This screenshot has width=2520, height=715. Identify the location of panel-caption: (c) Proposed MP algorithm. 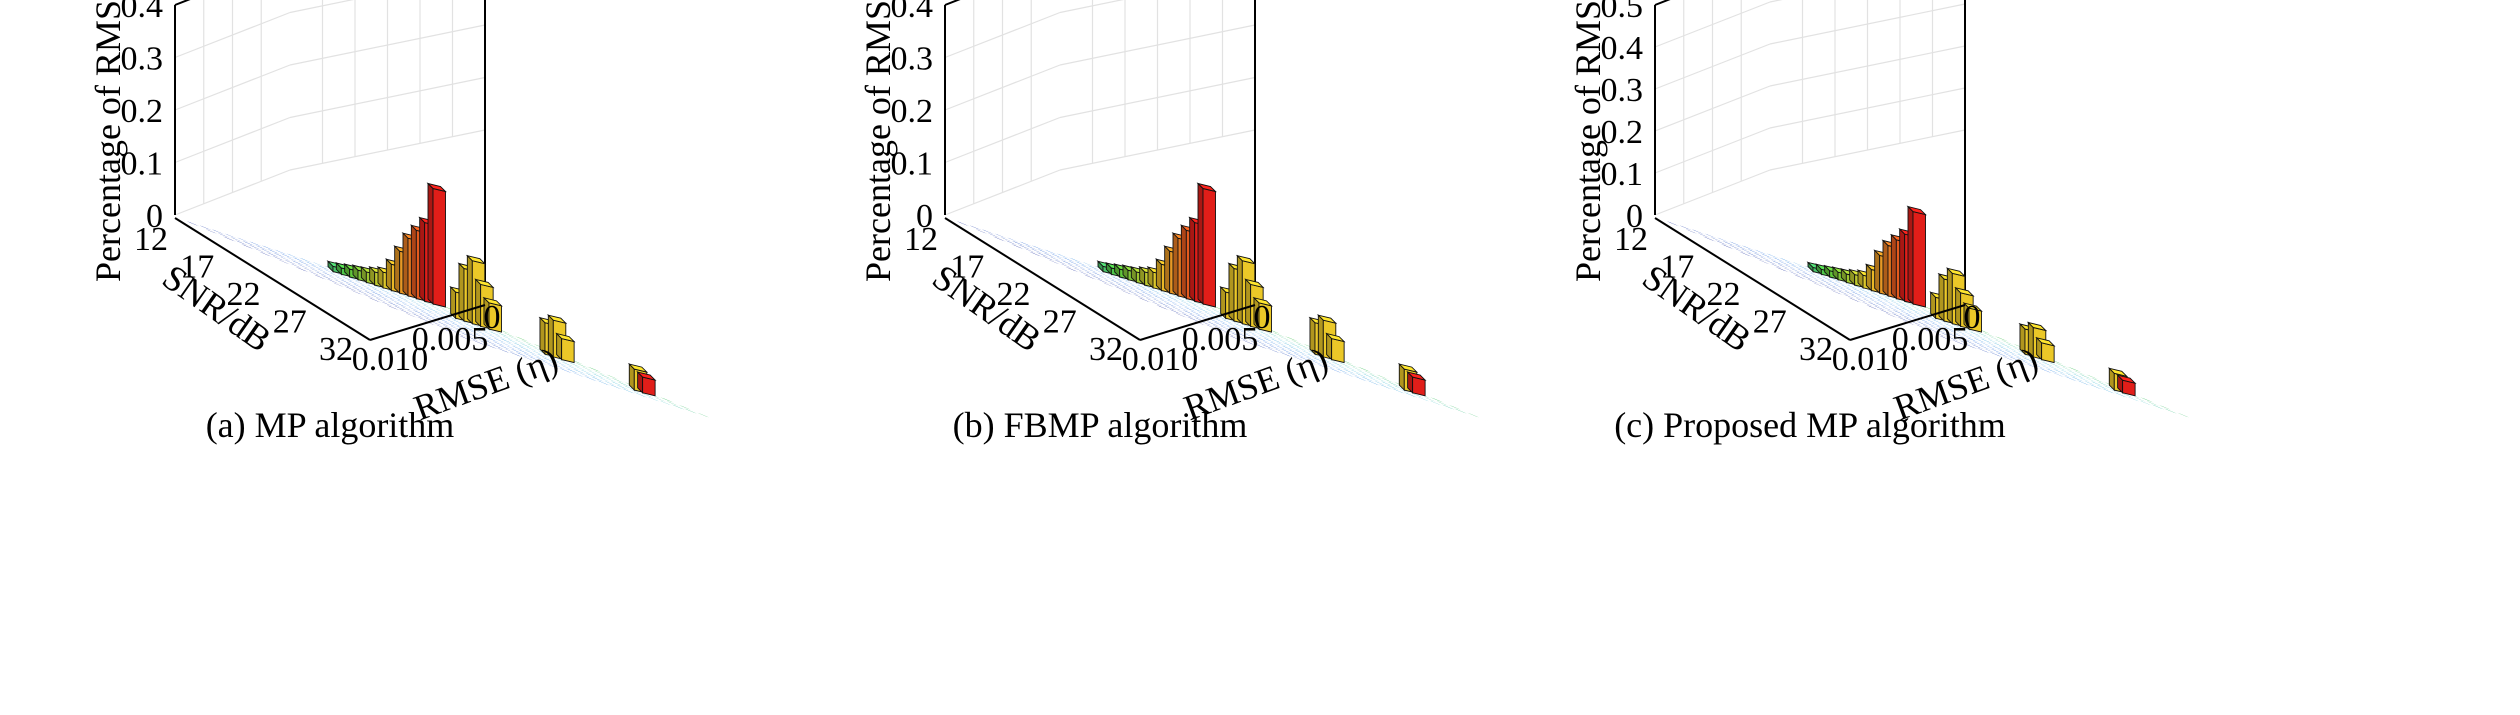
(1810, 425).